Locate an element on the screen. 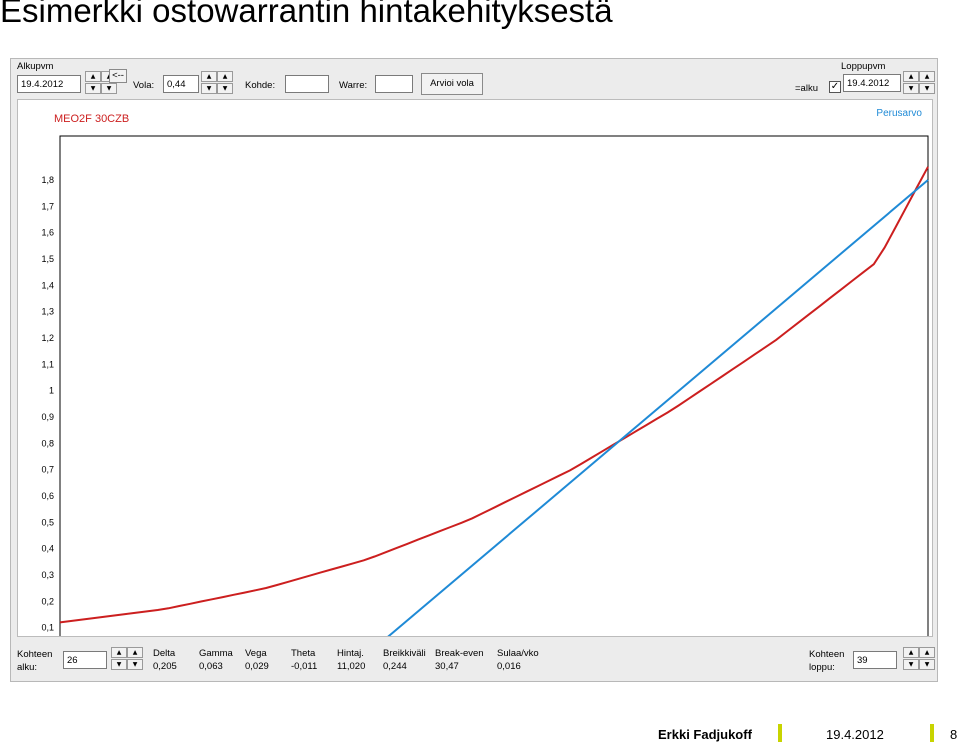  y-tick-label: 0,8 is located at coordinates (47, 443).